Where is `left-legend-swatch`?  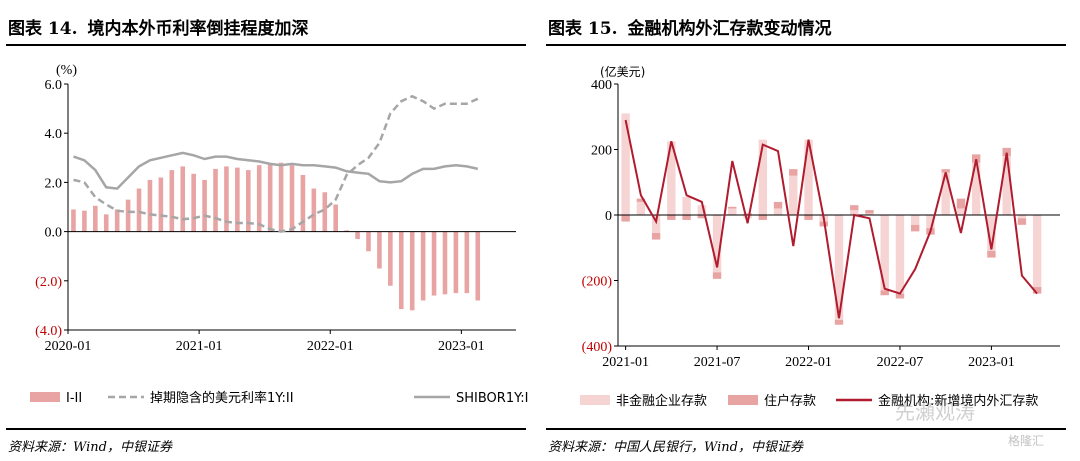 left-legend-swatch is located at coordinates (45, 397).